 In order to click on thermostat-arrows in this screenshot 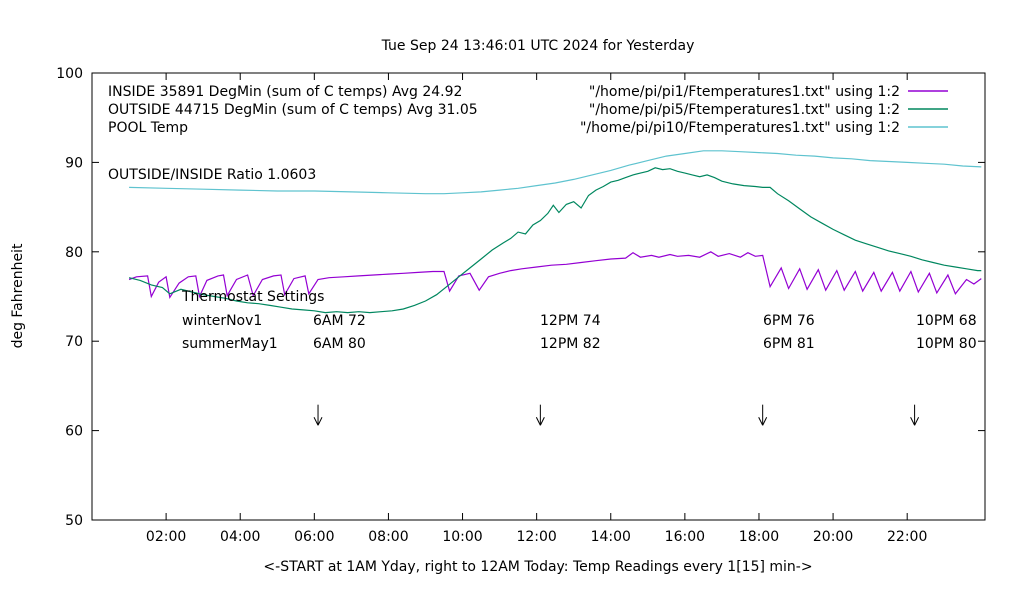, I will do `click(616, 415)`.